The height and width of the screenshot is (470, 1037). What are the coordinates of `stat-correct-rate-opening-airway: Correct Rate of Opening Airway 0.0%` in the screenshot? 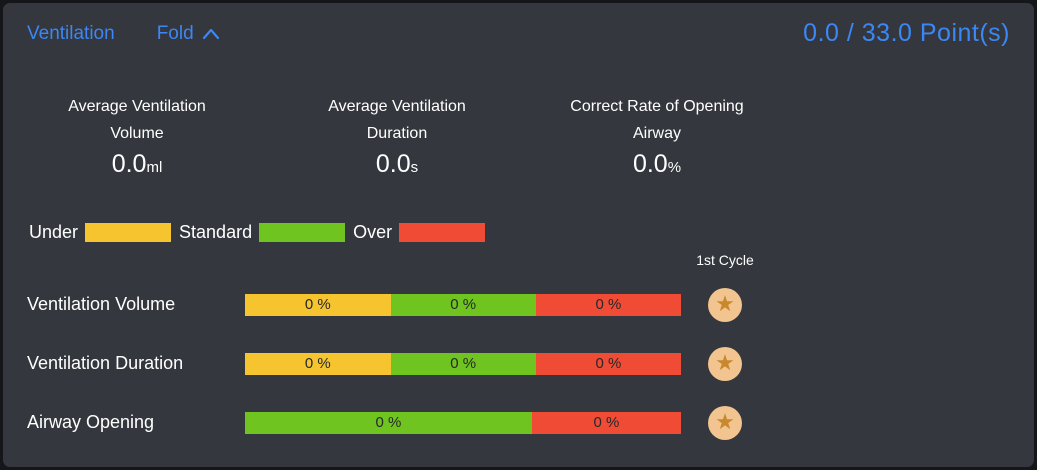 It's located at (657, 138).